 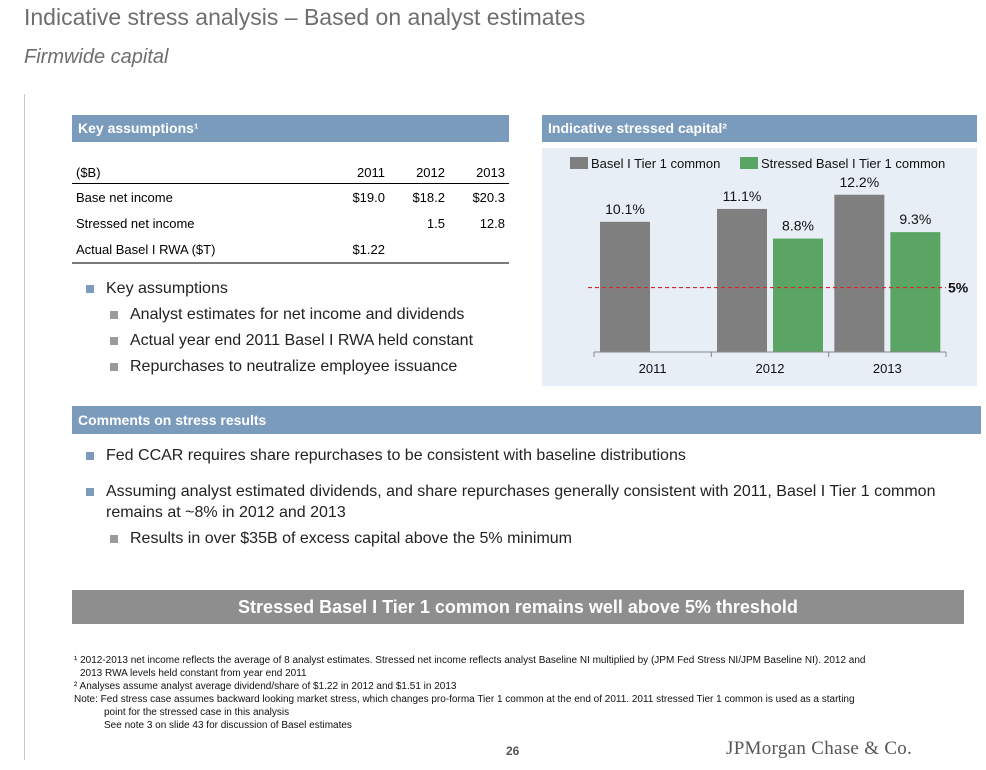 What do you see at coordinates (435, 223) in the screenshot?
I see `table-cell: 1.5` at bounding box center [435, 223].